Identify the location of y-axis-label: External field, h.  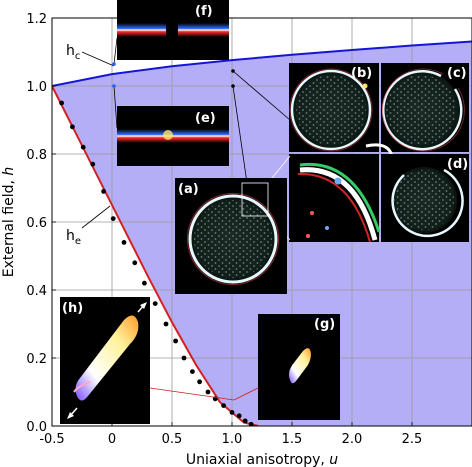
(9, 222).